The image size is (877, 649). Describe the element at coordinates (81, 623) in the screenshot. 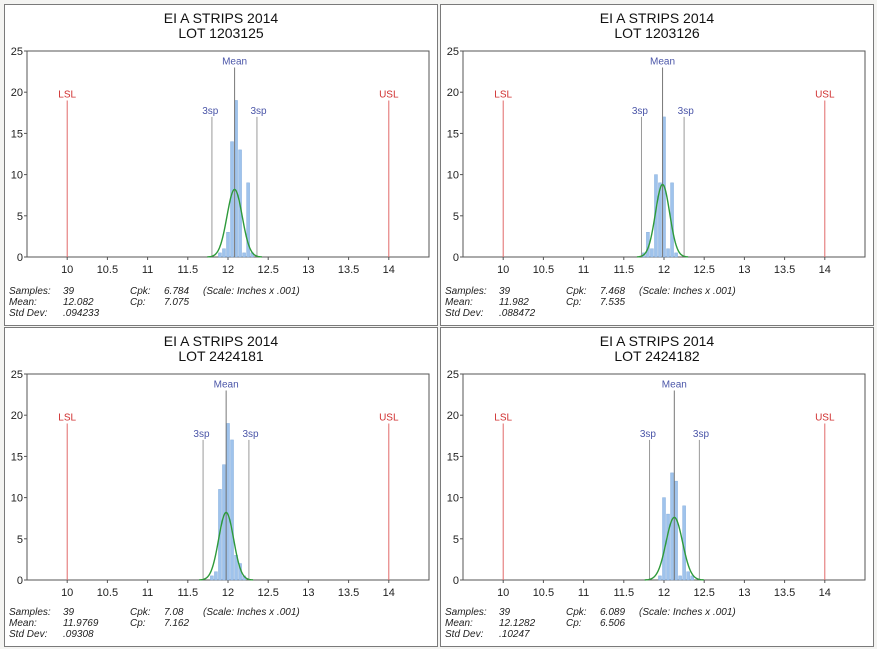

I see `mean-stat-value: 11.9769` at that location.